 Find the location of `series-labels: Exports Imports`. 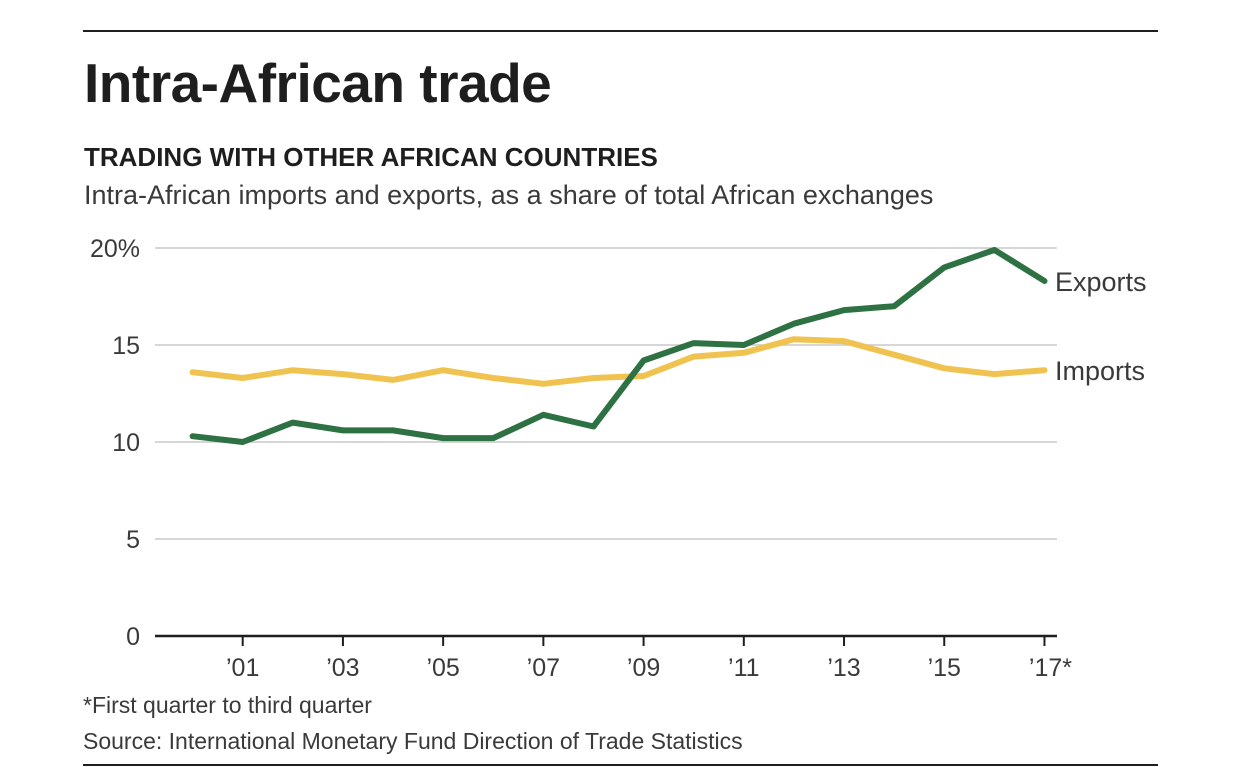

series-labels: Exports Imports is located at coordinates (1101, 326).